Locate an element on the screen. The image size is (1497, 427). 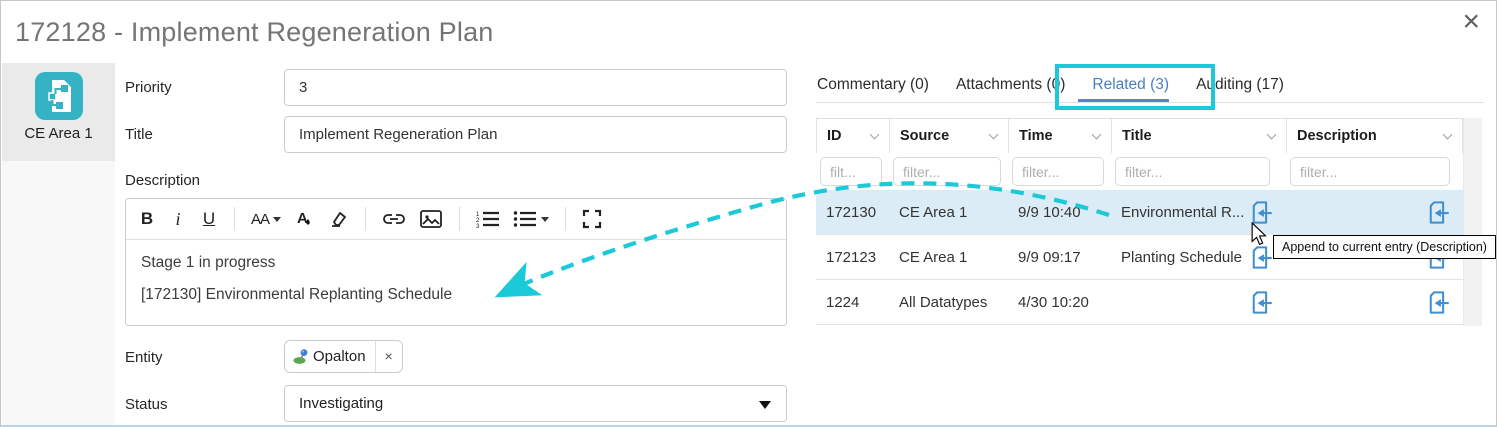
filter-input-time is located at coordinates (1058, 171).